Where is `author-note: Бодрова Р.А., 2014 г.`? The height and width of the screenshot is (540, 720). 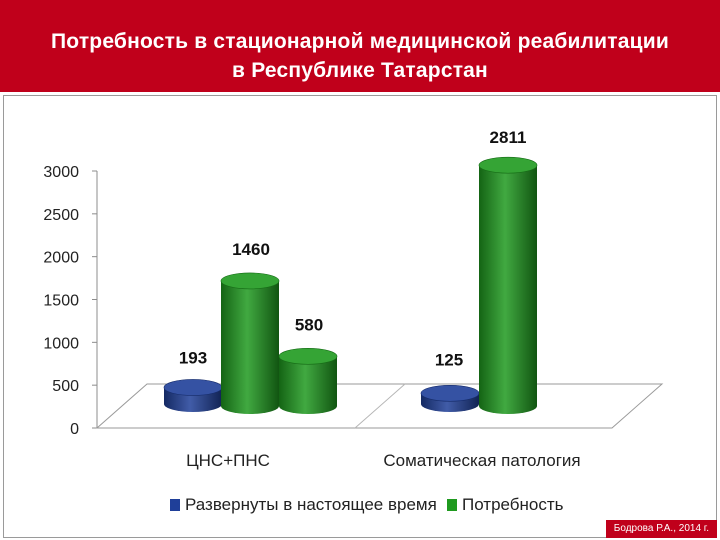 author-note: Бодрова Р.А., 2014 г. is located at coordinates (661, 529).